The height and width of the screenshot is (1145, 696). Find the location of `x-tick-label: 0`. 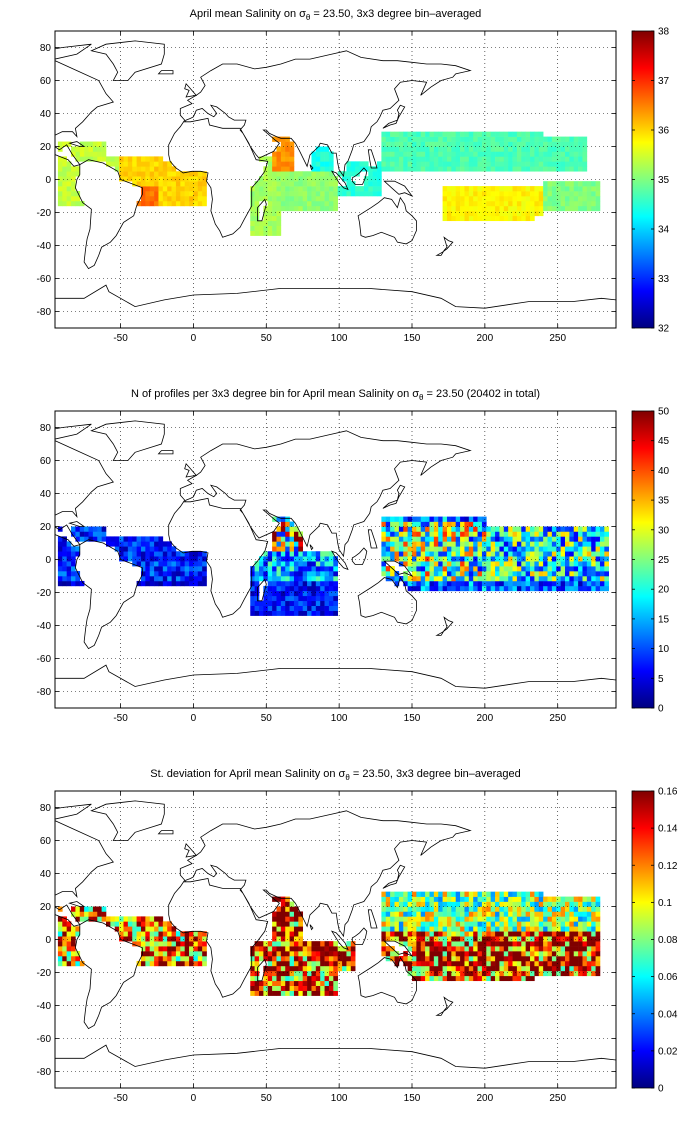

x-tick-label: 0 is located at coordinates (194, 718).